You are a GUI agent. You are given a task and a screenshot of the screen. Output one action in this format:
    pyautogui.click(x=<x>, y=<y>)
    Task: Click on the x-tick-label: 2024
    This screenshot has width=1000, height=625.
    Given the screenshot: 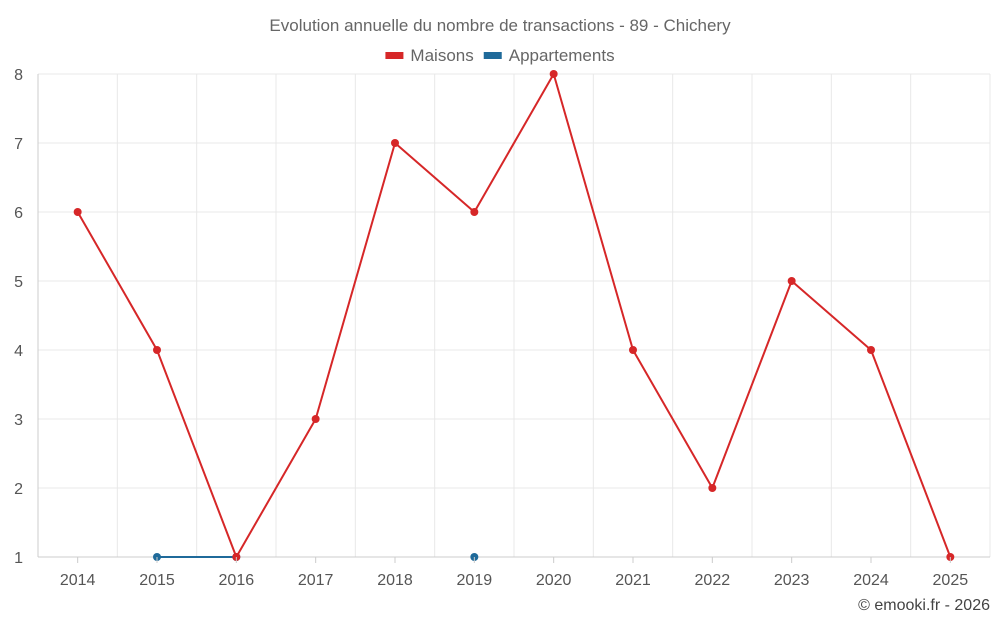 What is the action you would take?
    pyautogui.click(x=871, y=580)
    